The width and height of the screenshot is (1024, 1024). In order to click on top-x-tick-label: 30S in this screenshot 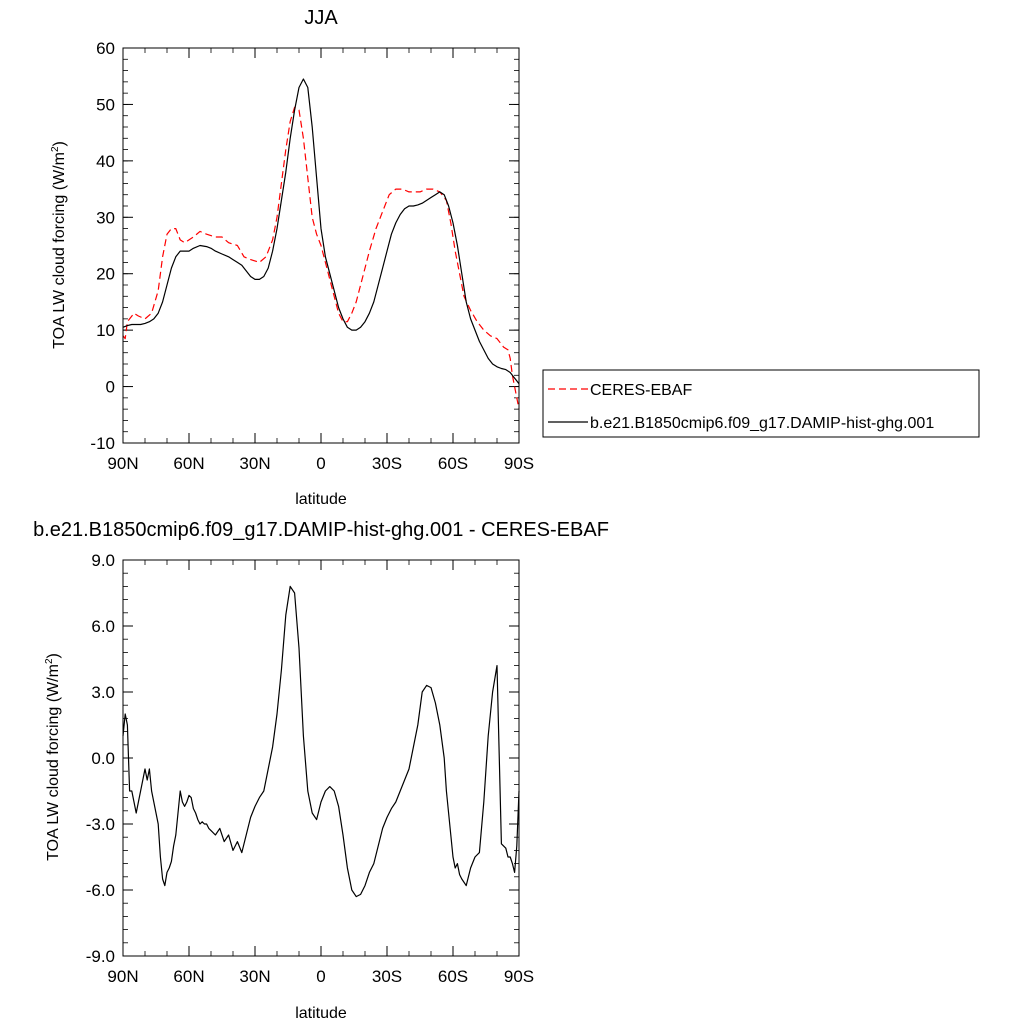, I will do `click(387, 463)`.